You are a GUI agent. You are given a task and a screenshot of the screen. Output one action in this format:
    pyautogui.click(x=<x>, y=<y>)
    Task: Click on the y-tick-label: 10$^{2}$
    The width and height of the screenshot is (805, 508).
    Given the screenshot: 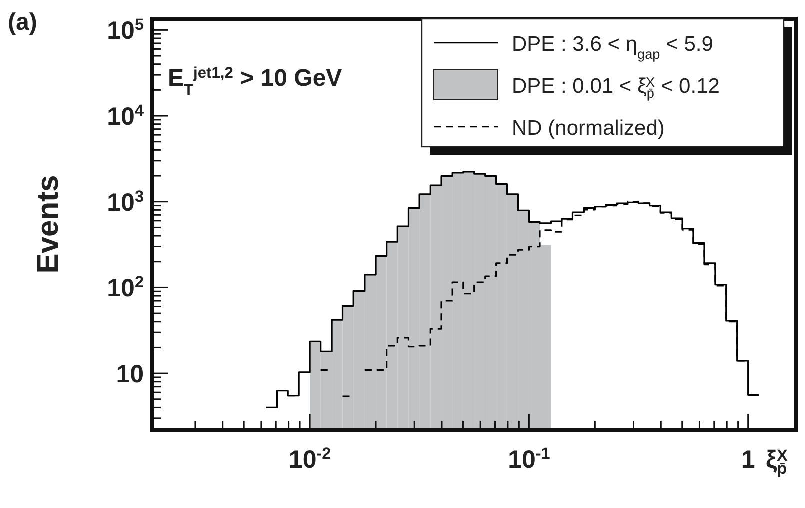 What is the action you would take?
    pyautogui.click(x=125, y=288)
    